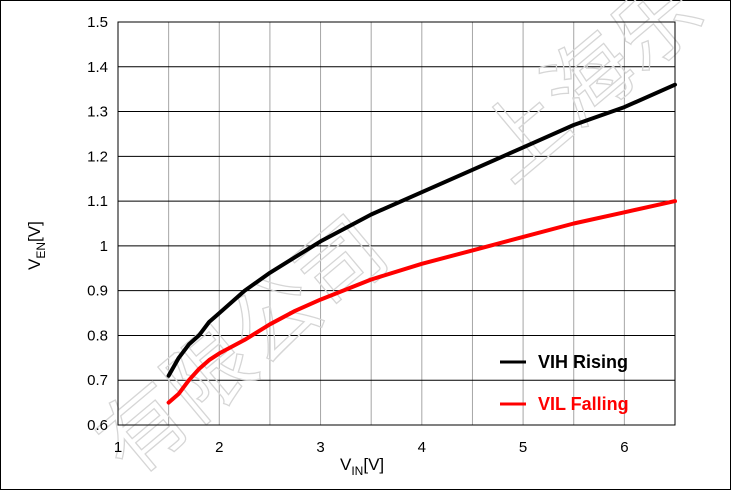 Image resolution: width=731 pixels, height=490 pixels. I want to click on x-tick-label: 5, so click(523, 447).